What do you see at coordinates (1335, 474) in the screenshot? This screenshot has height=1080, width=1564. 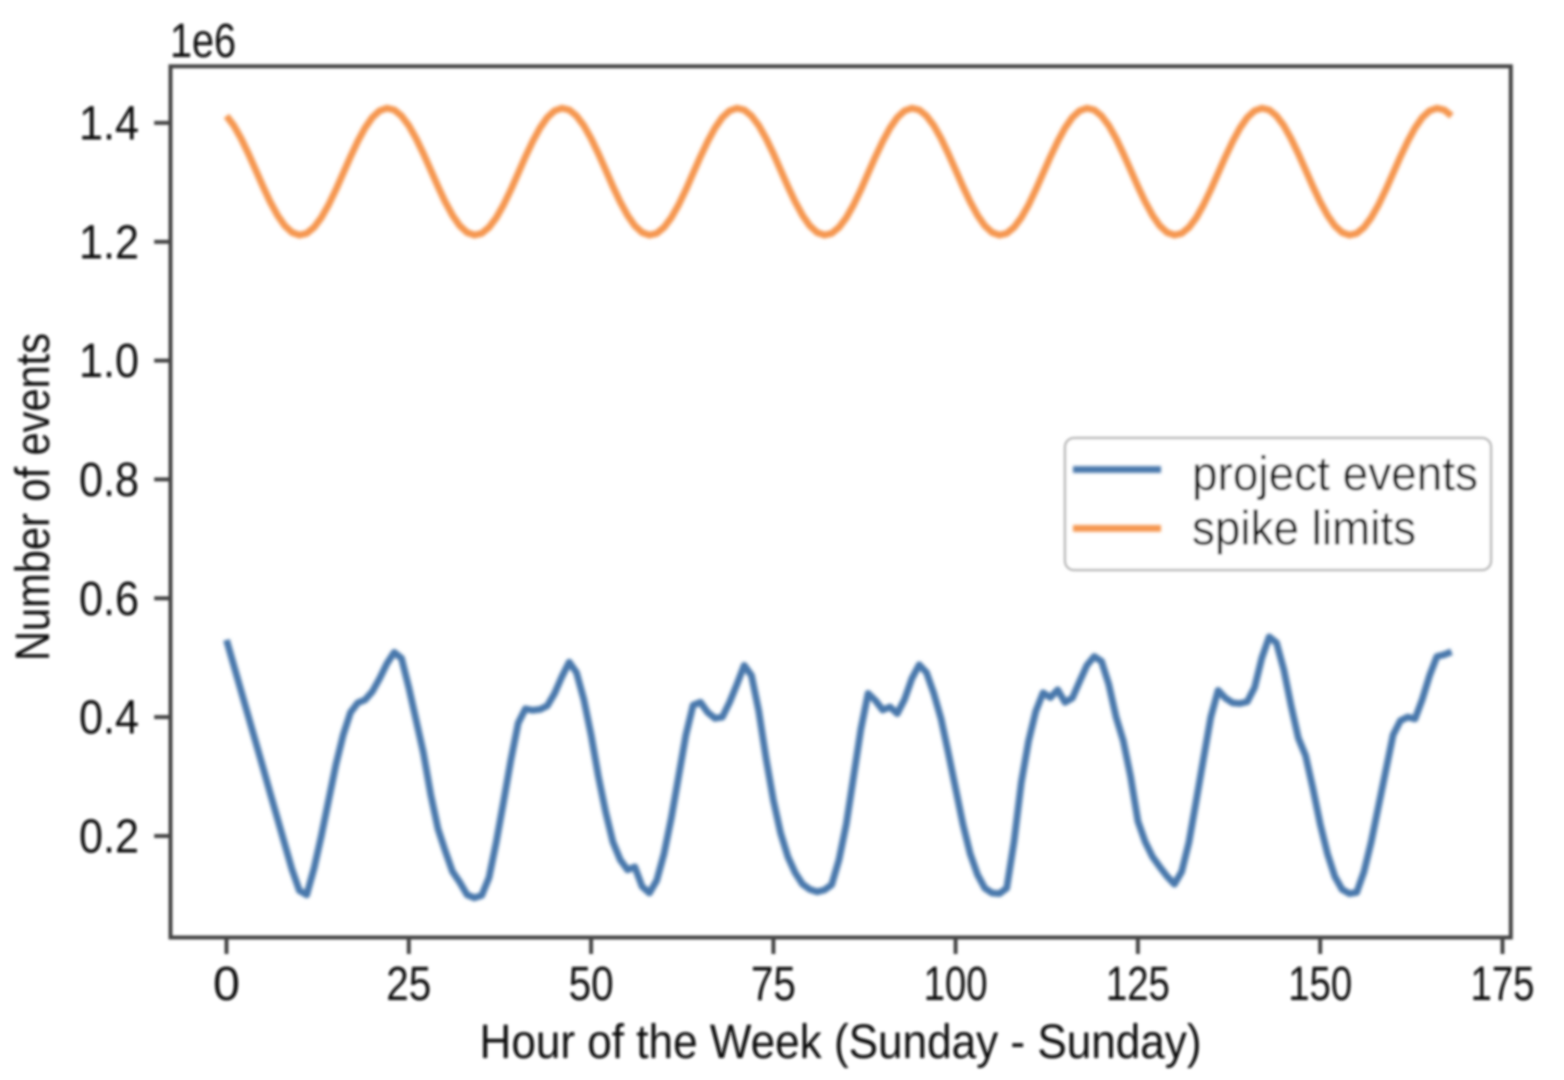 I see `svg-text: project events` at bounding box center [1335, 474].